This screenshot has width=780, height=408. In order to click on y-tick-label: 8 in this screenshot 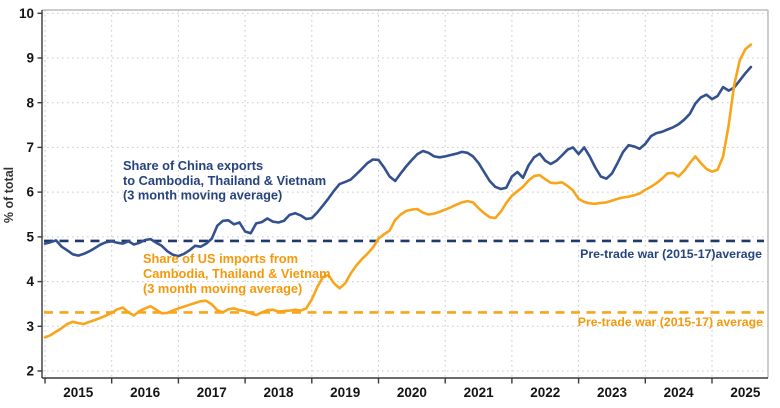, I will do `click(30, 102)`.